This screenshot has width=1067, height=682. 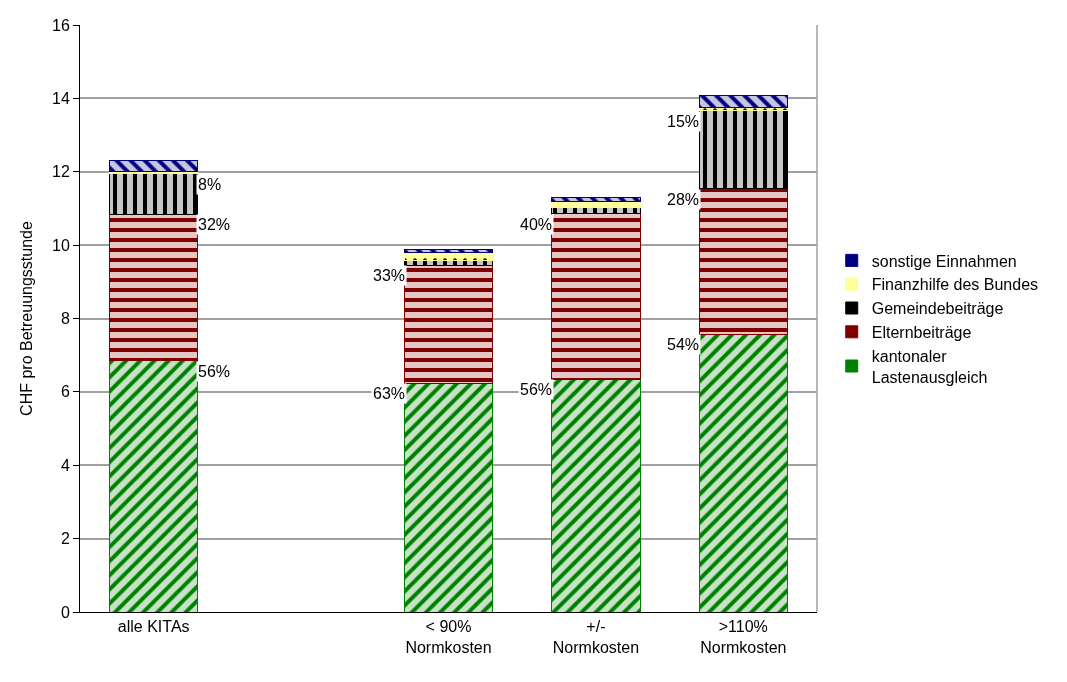 I want to click on y-tick-label: 14, so click(x=61, y=98).